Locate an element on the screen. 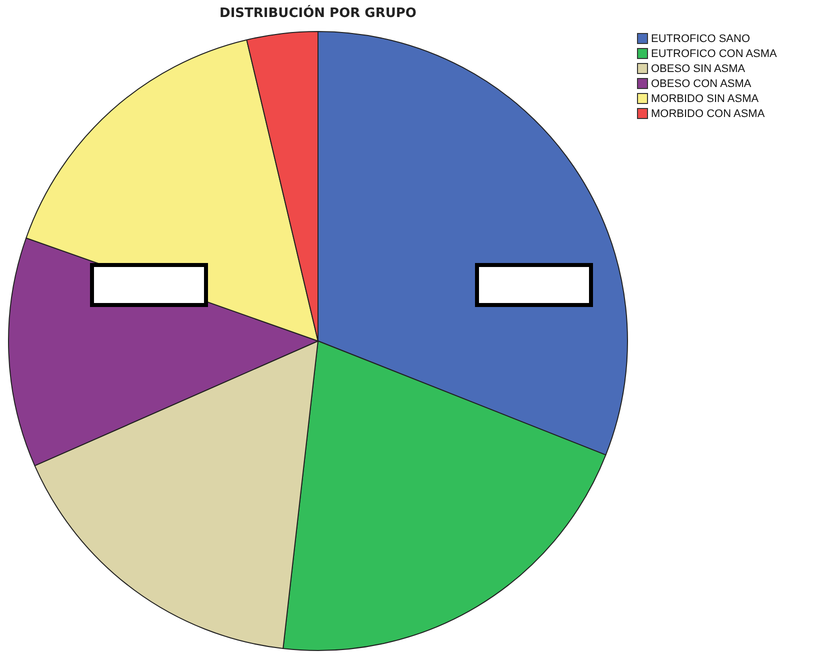  legend-label: MORBIDO CON ASMA is located at coordinates (708, 114).